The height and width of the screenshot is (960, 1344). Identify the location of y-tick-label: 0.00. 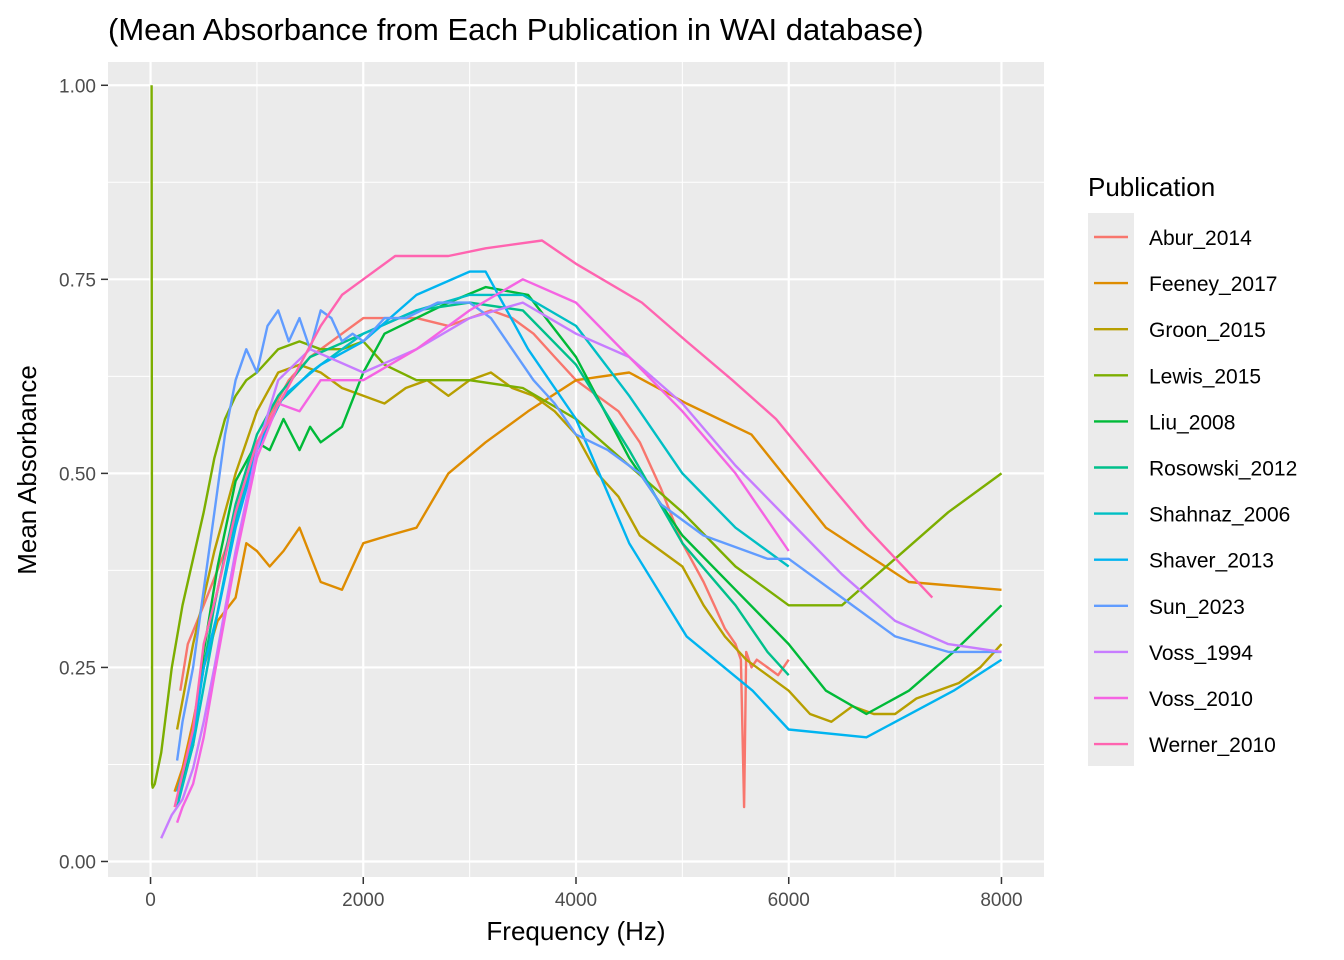
(77, 862).